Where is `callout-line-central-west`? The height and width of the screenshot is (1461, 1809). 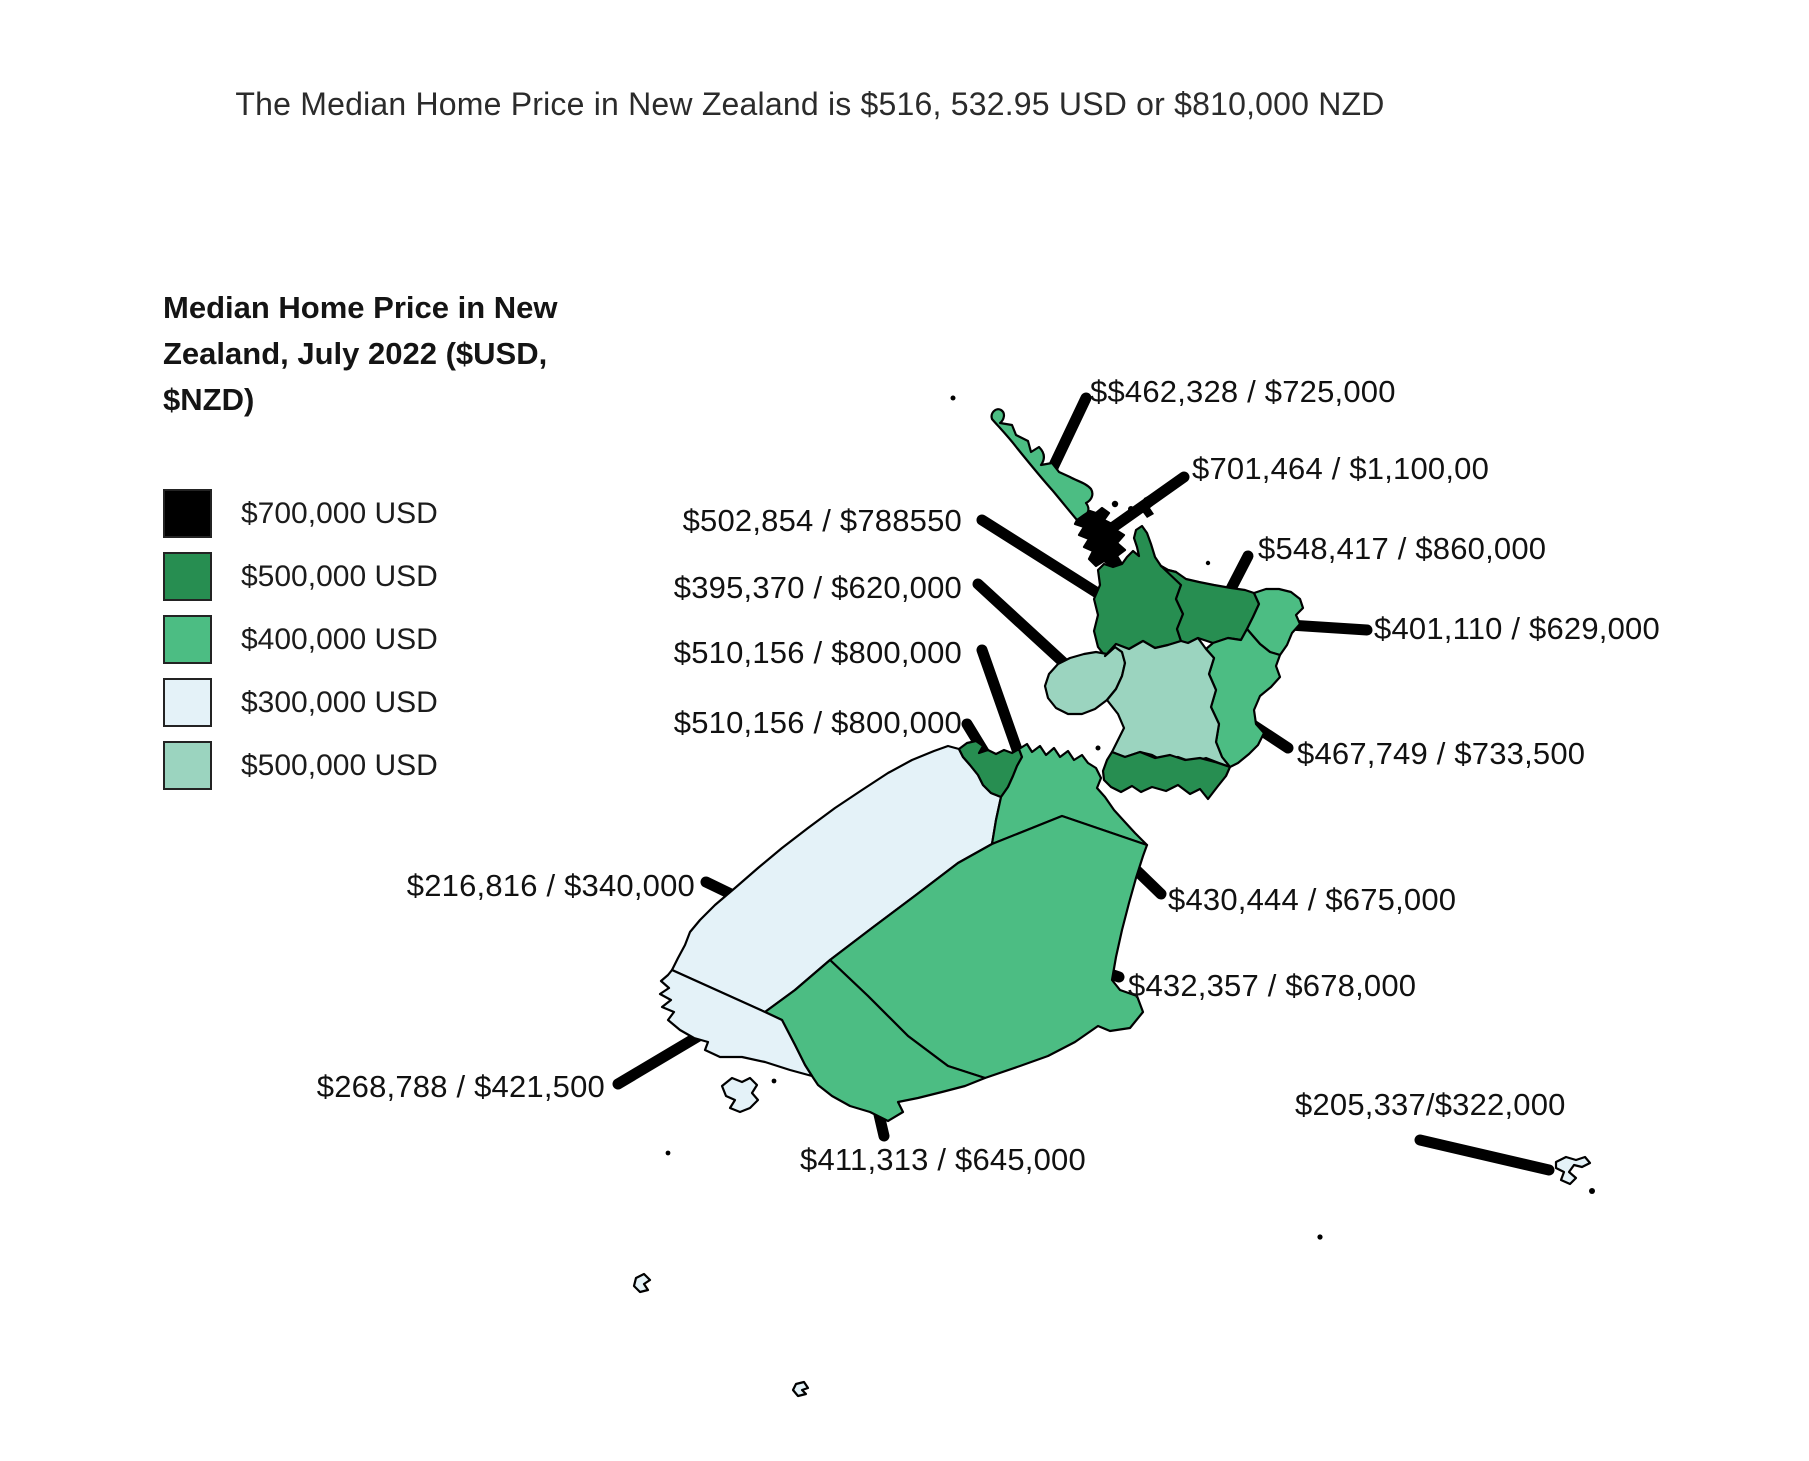 callout-line-central-west is located at coordinates (1027, 629).